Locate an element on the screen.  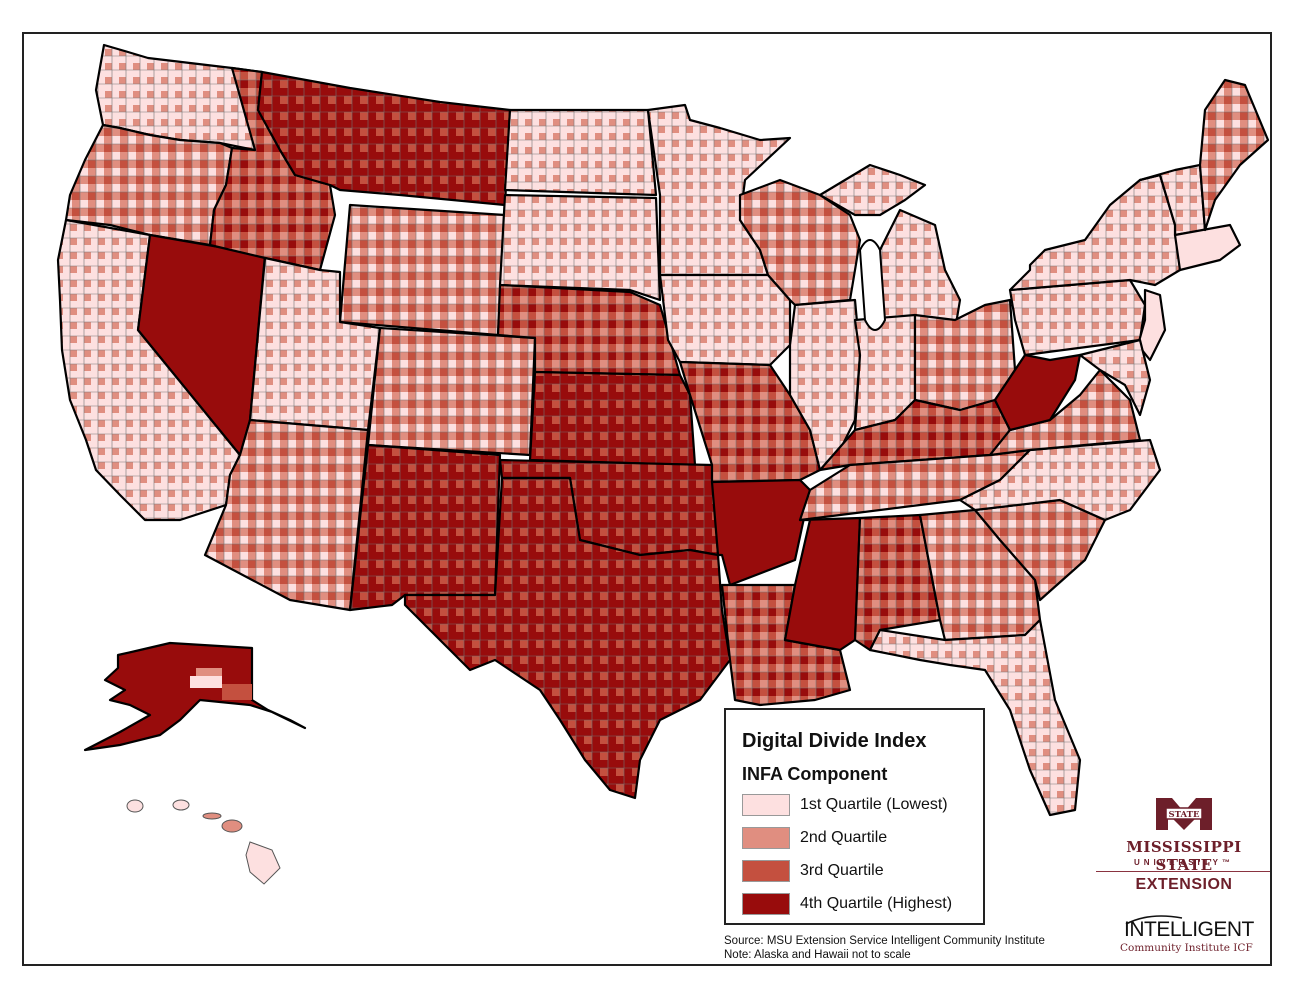
legend-label-q4: 4th Quartile (Highest) is located at coordinates (876, 903).